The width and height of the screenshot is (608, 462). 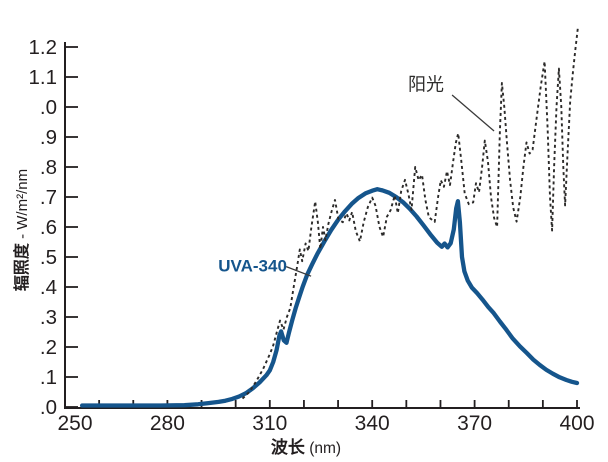 I want to click on y-tick-label: 1.2, so click(x=43, y=47).